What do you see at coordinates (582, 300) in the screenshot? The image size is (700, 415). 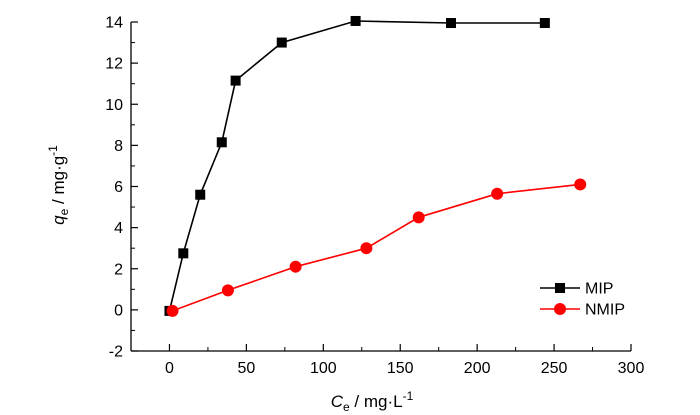 I see `legend: MIP NMIP` at bounding box center [582, 300].